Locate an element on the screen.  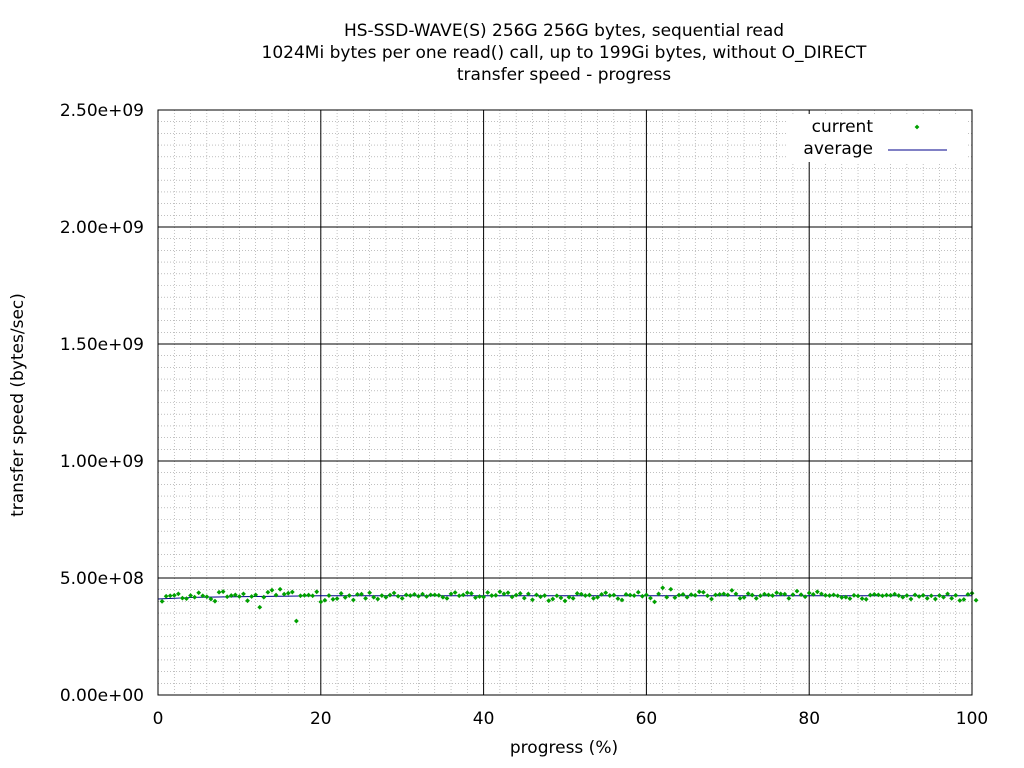
y-tick-label: 2.50e+09 is located at coordinates (102, 111).